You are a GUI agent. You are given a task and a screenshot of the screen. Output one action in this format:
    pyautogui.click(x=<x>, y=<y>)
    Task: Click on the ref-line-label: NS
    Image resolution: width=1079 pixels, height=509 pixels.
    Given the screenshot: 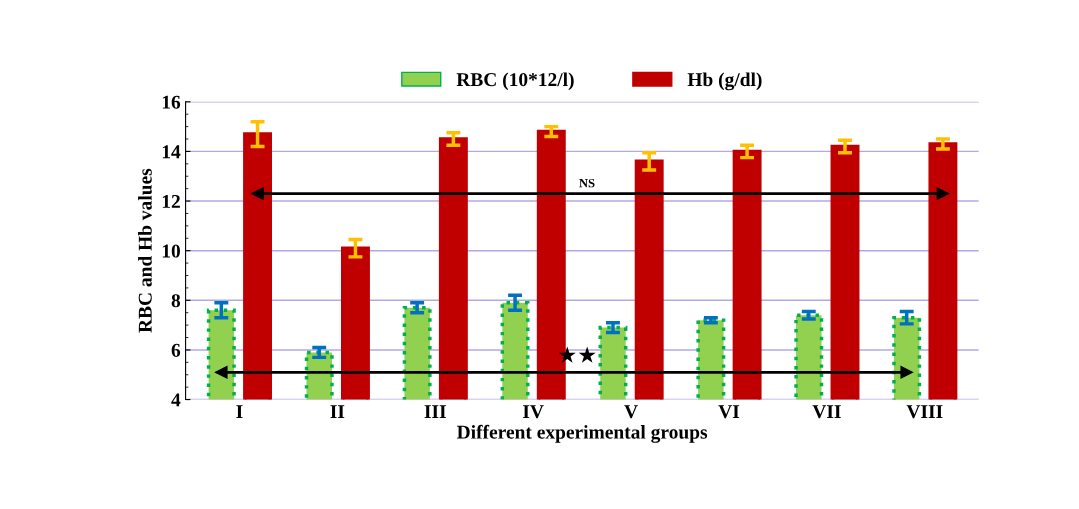 What is the action you would take?
    pyautogui.click(x=587, y=183)
    